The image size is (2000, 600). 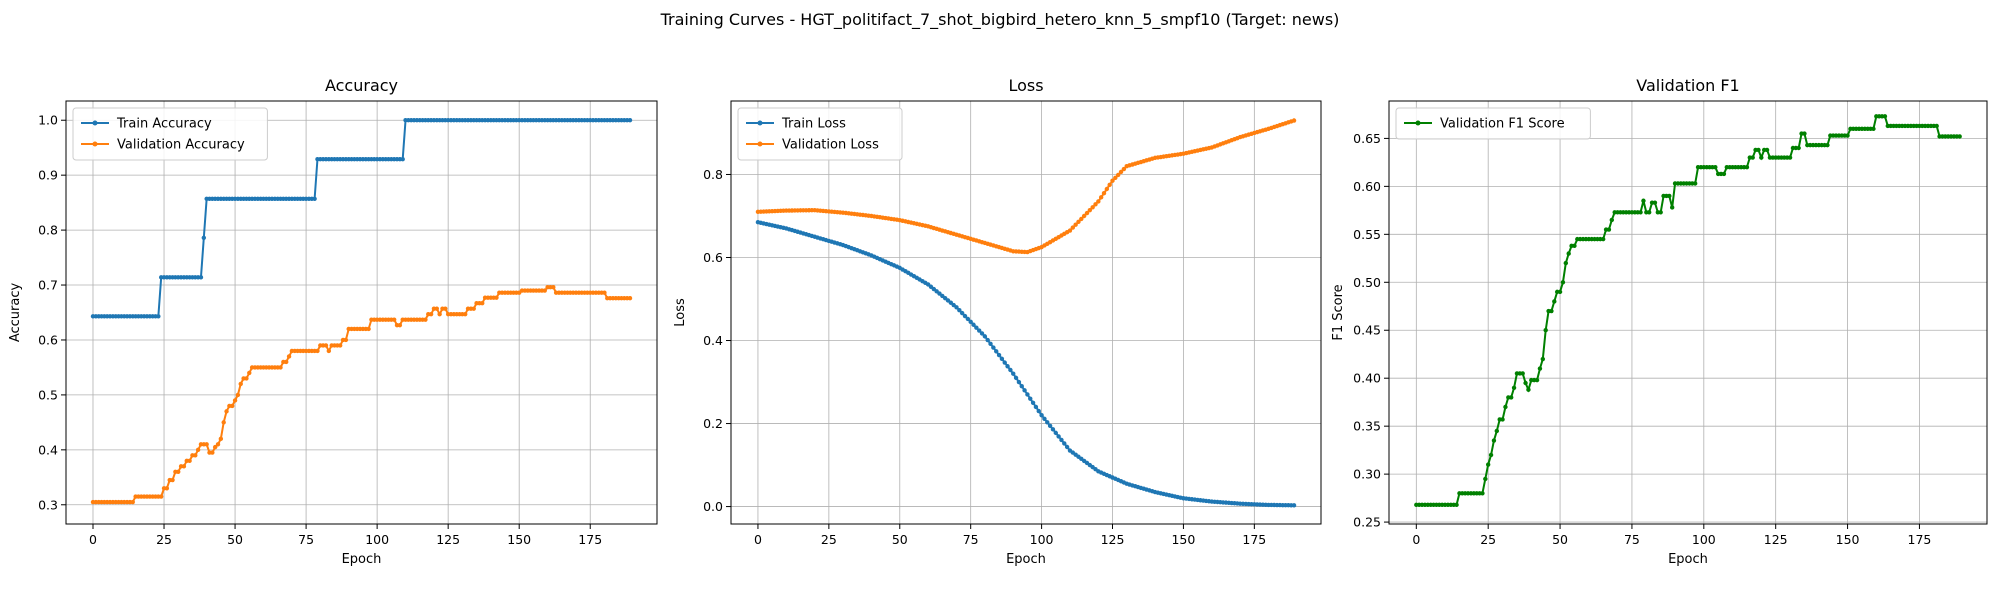 I want to click on loss-y-tick-label: 0.2, so click(x=713, y=423).